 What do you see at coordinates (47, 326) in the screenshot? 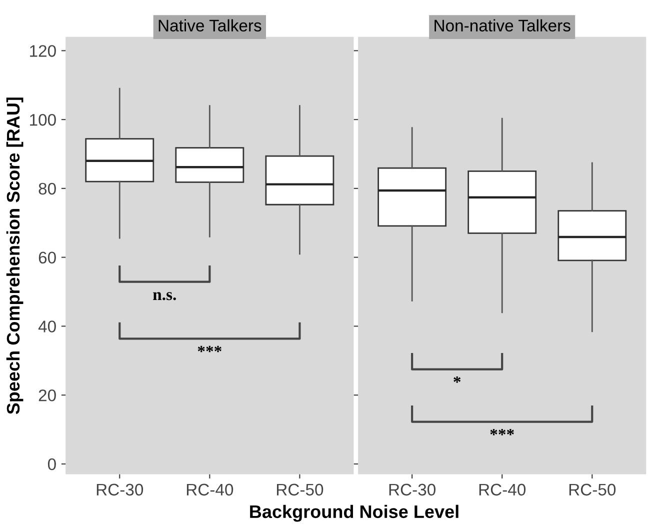
I see `y-tick-label: 40` at bounding box center [47, 326].